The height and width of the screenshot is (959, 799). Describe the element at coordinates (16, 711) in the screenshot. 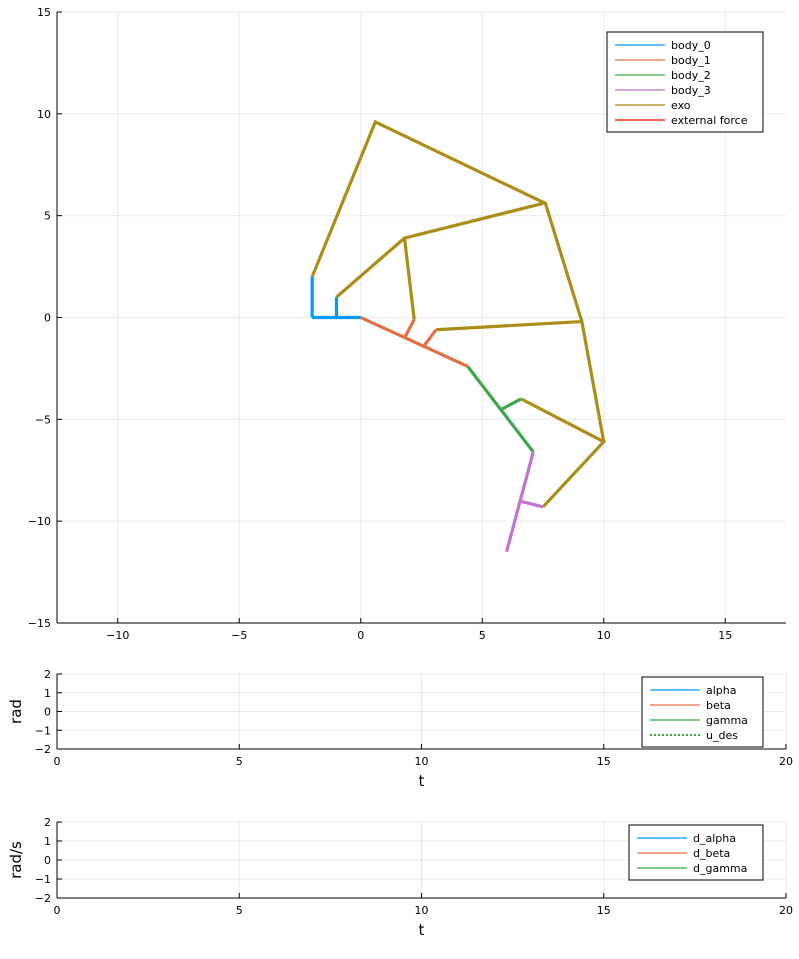

I see `y-axis-label: rad` at that location.